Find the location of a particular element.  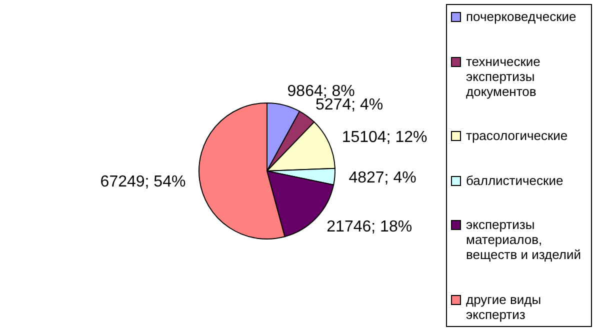

legend-label: баллистические is located at coordinates (515, 180).